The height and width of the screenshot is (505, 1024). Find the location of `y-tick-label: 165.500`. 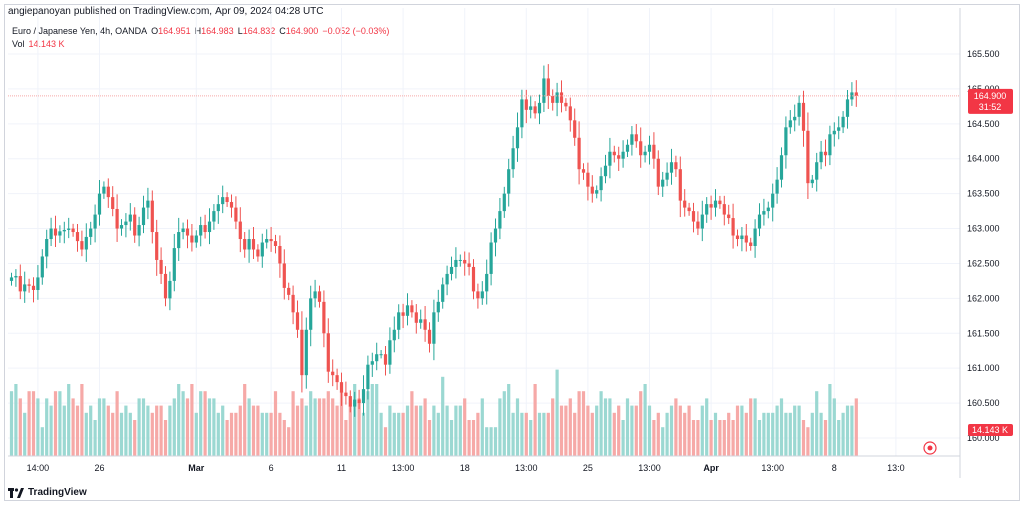

y-tick-label: 165.500 is located at coordinates (983, 54).